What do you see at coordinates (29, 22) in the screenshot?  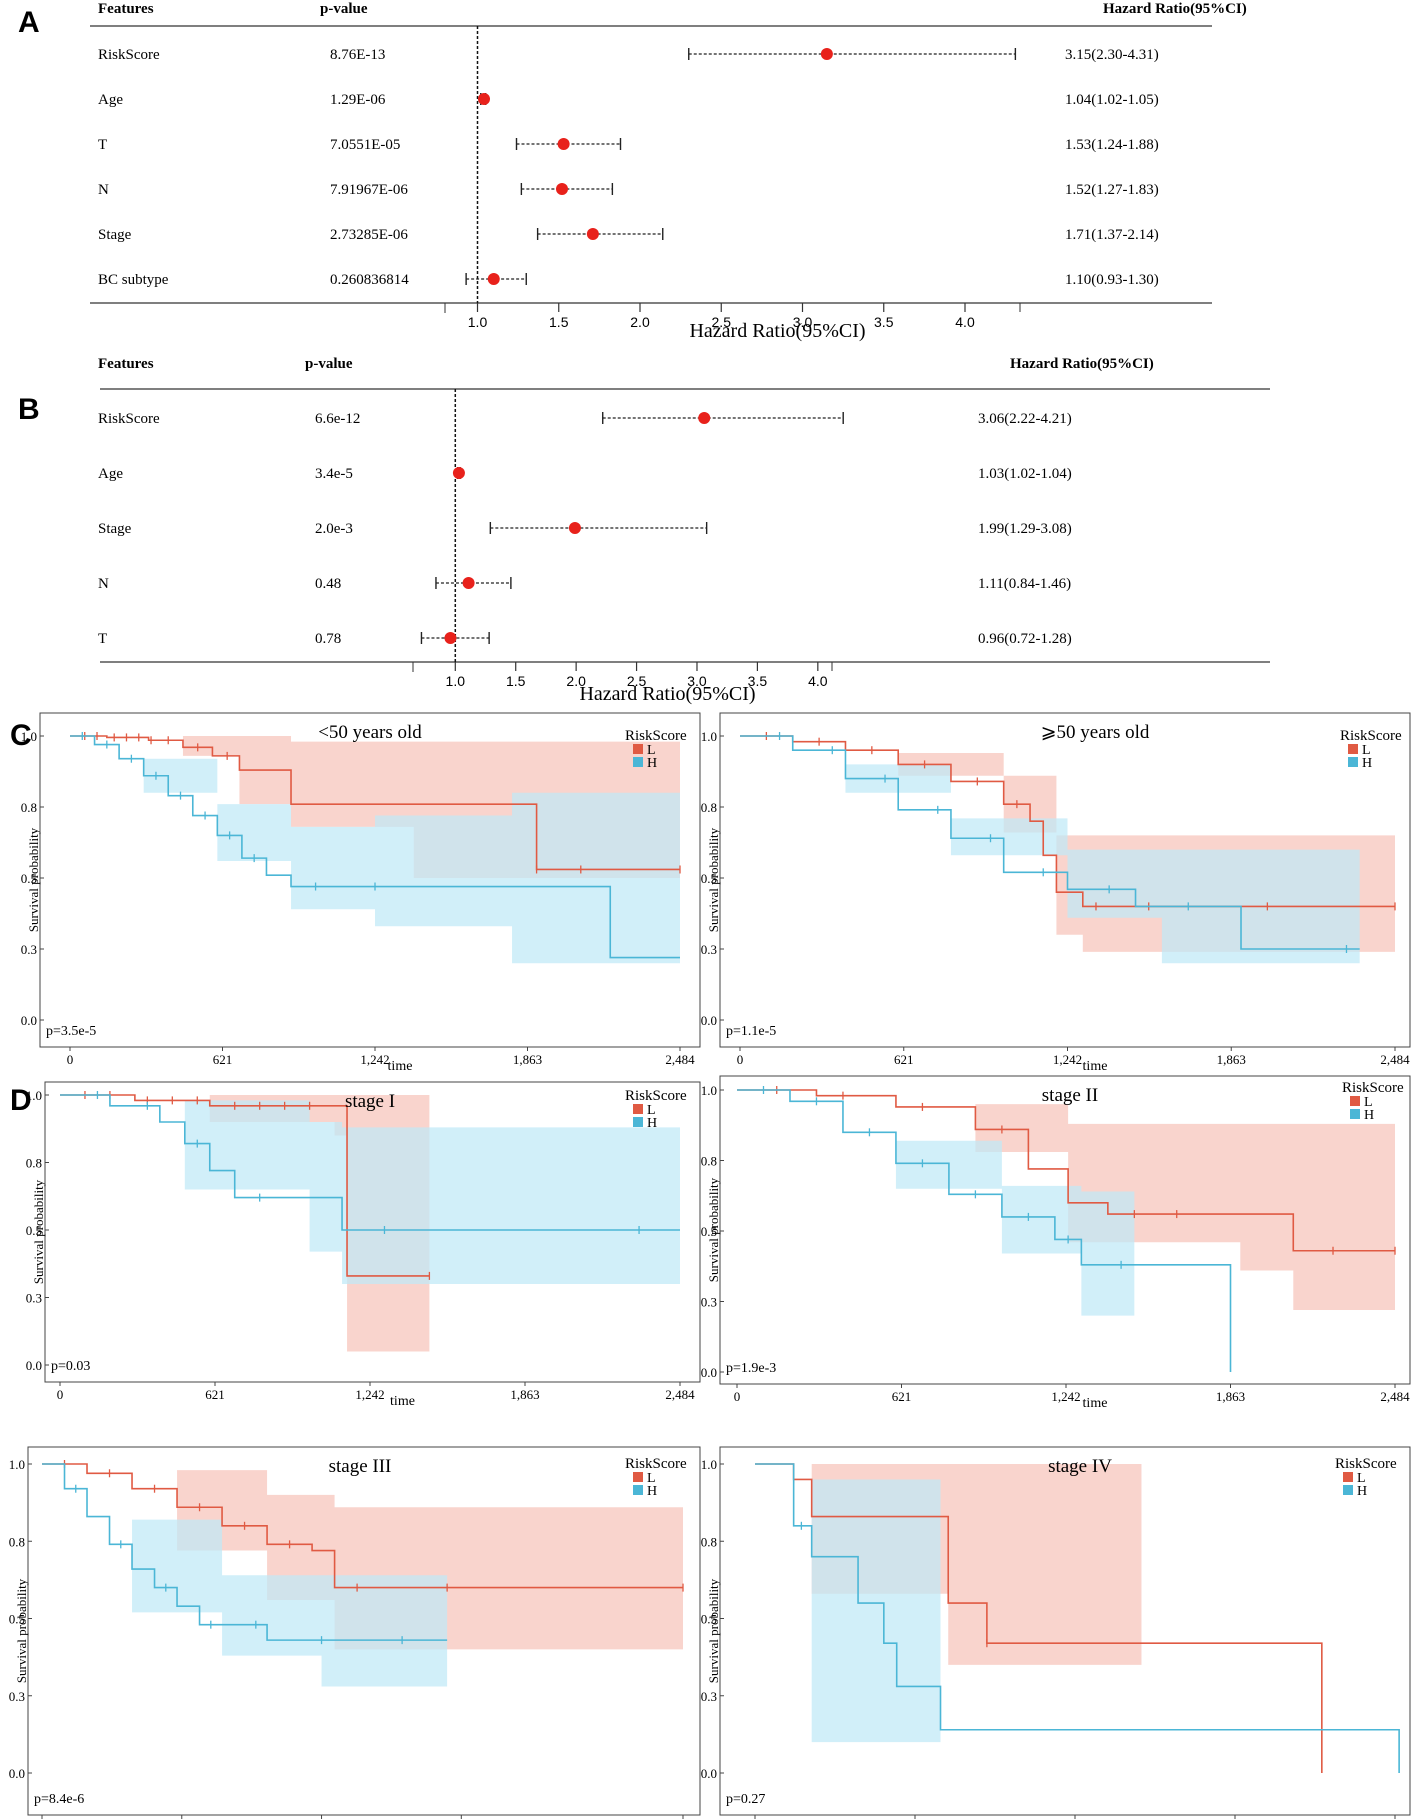 I see `panel-label: A` at bounding box center [29, 22].